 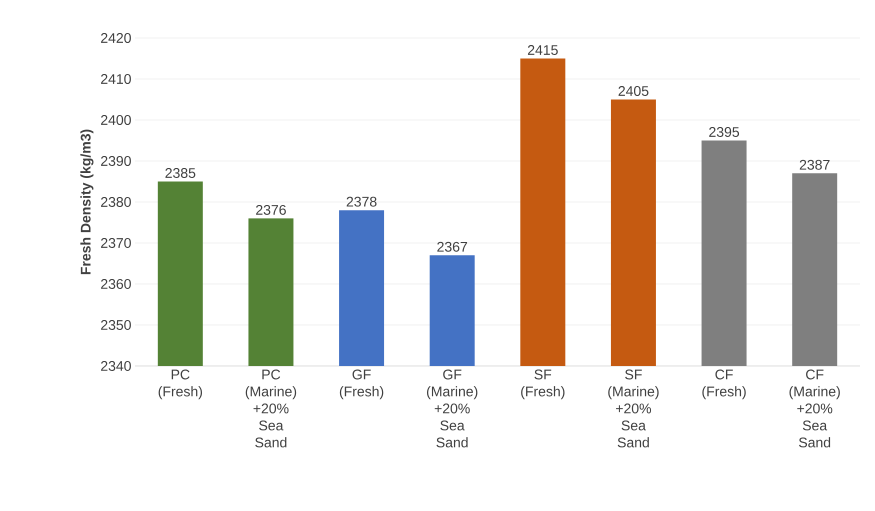 I want to click on y-tick-label: 2390, so click(x=116, y=161).